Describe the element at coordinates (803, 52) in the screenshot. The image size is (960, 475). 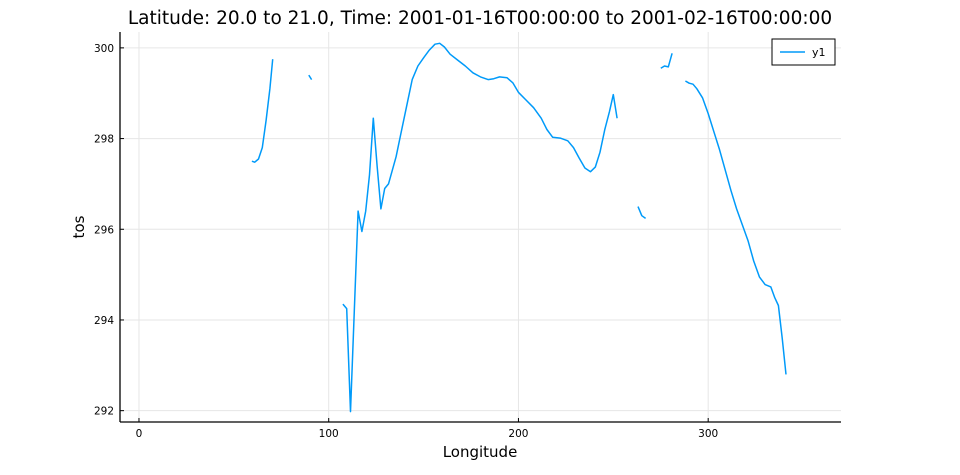
I see `legend: y1` at that location.